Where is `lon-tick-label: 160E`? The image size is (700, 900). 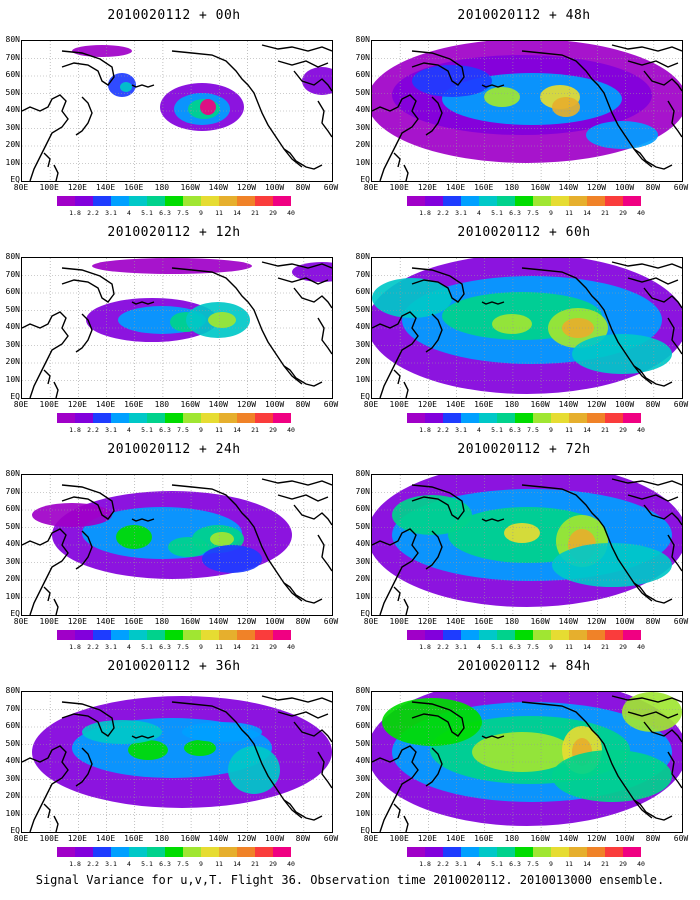 lon-tick-label: 160E is located at coordinates (134, 621).